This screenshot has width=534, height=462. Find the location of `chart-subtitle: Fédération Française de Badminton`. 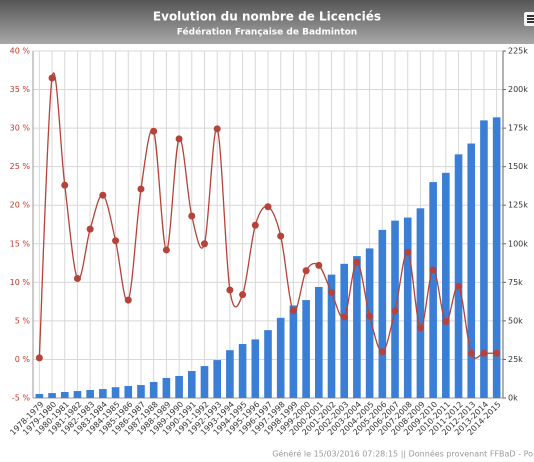

chart-subtitle: Fédération Française de Badminton is located at coordinates (267, 32).